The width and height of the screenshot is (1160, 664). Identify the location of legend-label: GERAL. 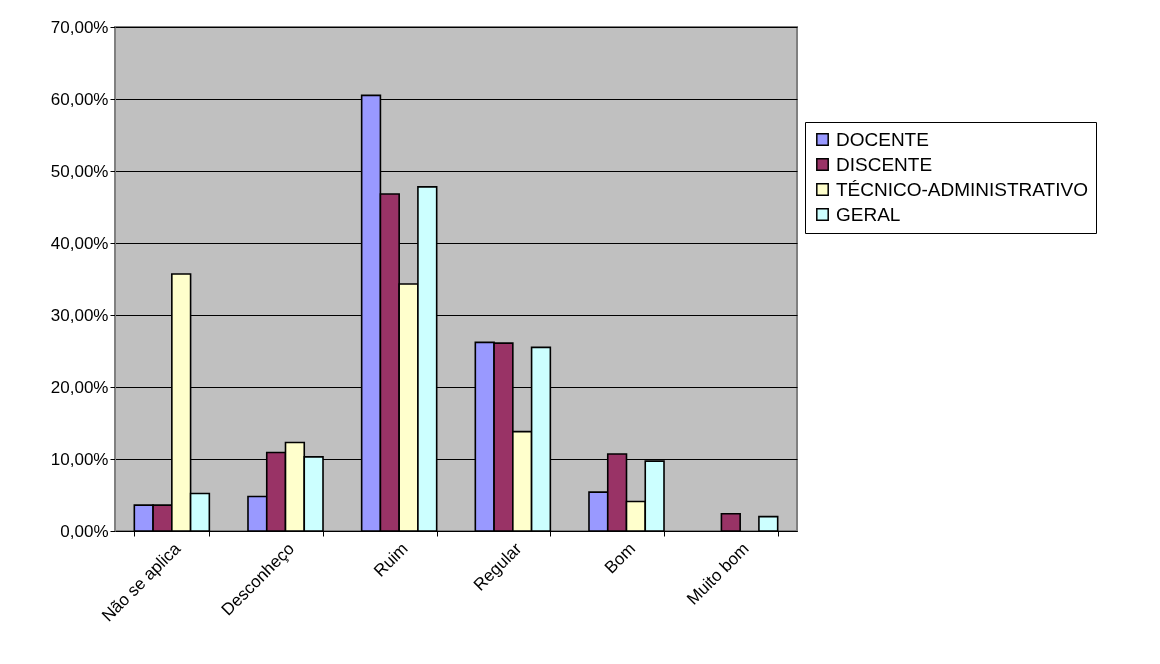
(868, 214).